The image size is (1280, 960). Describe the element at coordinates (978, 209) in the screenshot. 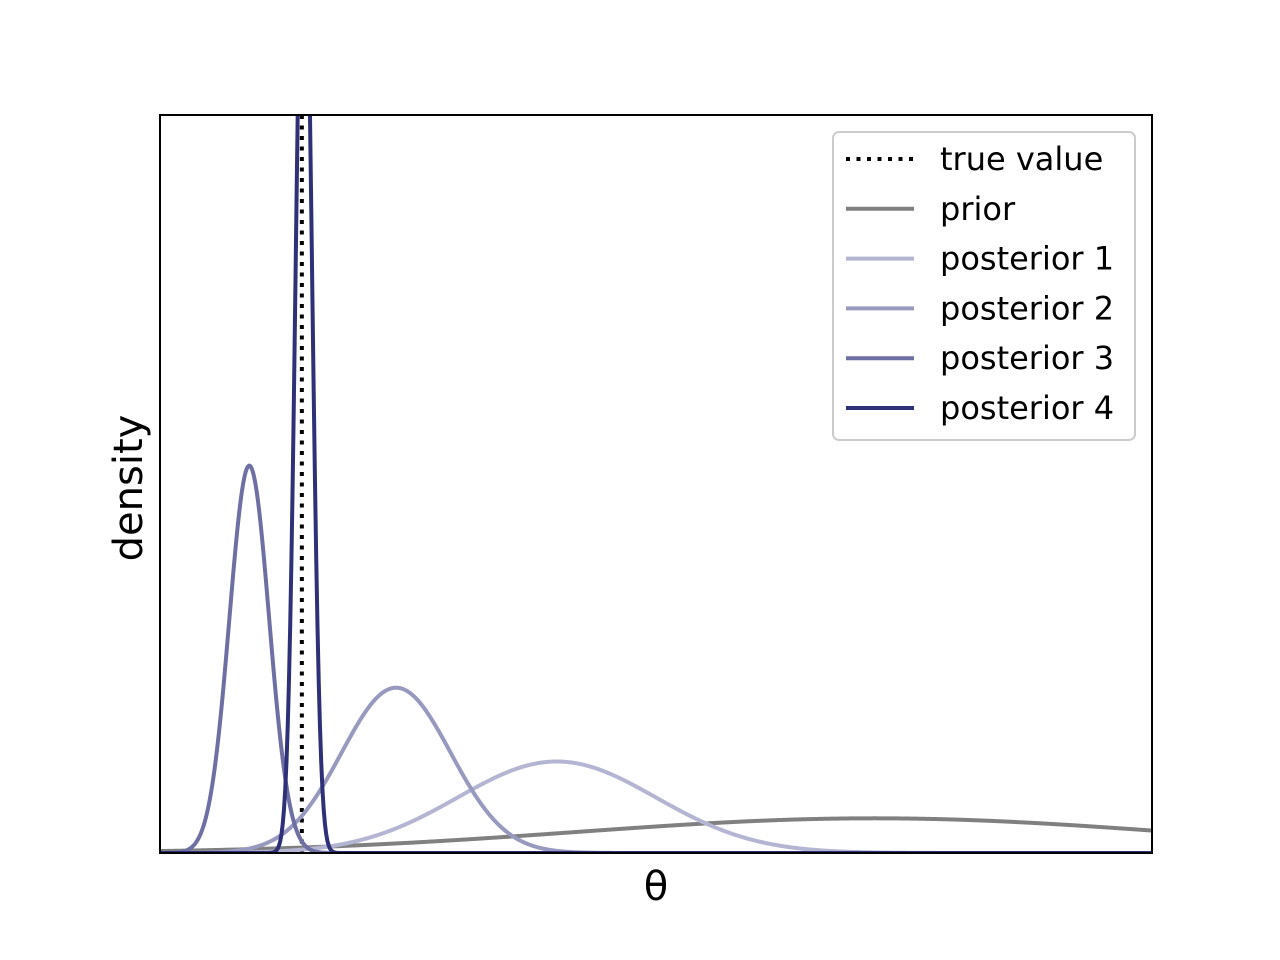

I see `legend-label-prior: prior` at that location.